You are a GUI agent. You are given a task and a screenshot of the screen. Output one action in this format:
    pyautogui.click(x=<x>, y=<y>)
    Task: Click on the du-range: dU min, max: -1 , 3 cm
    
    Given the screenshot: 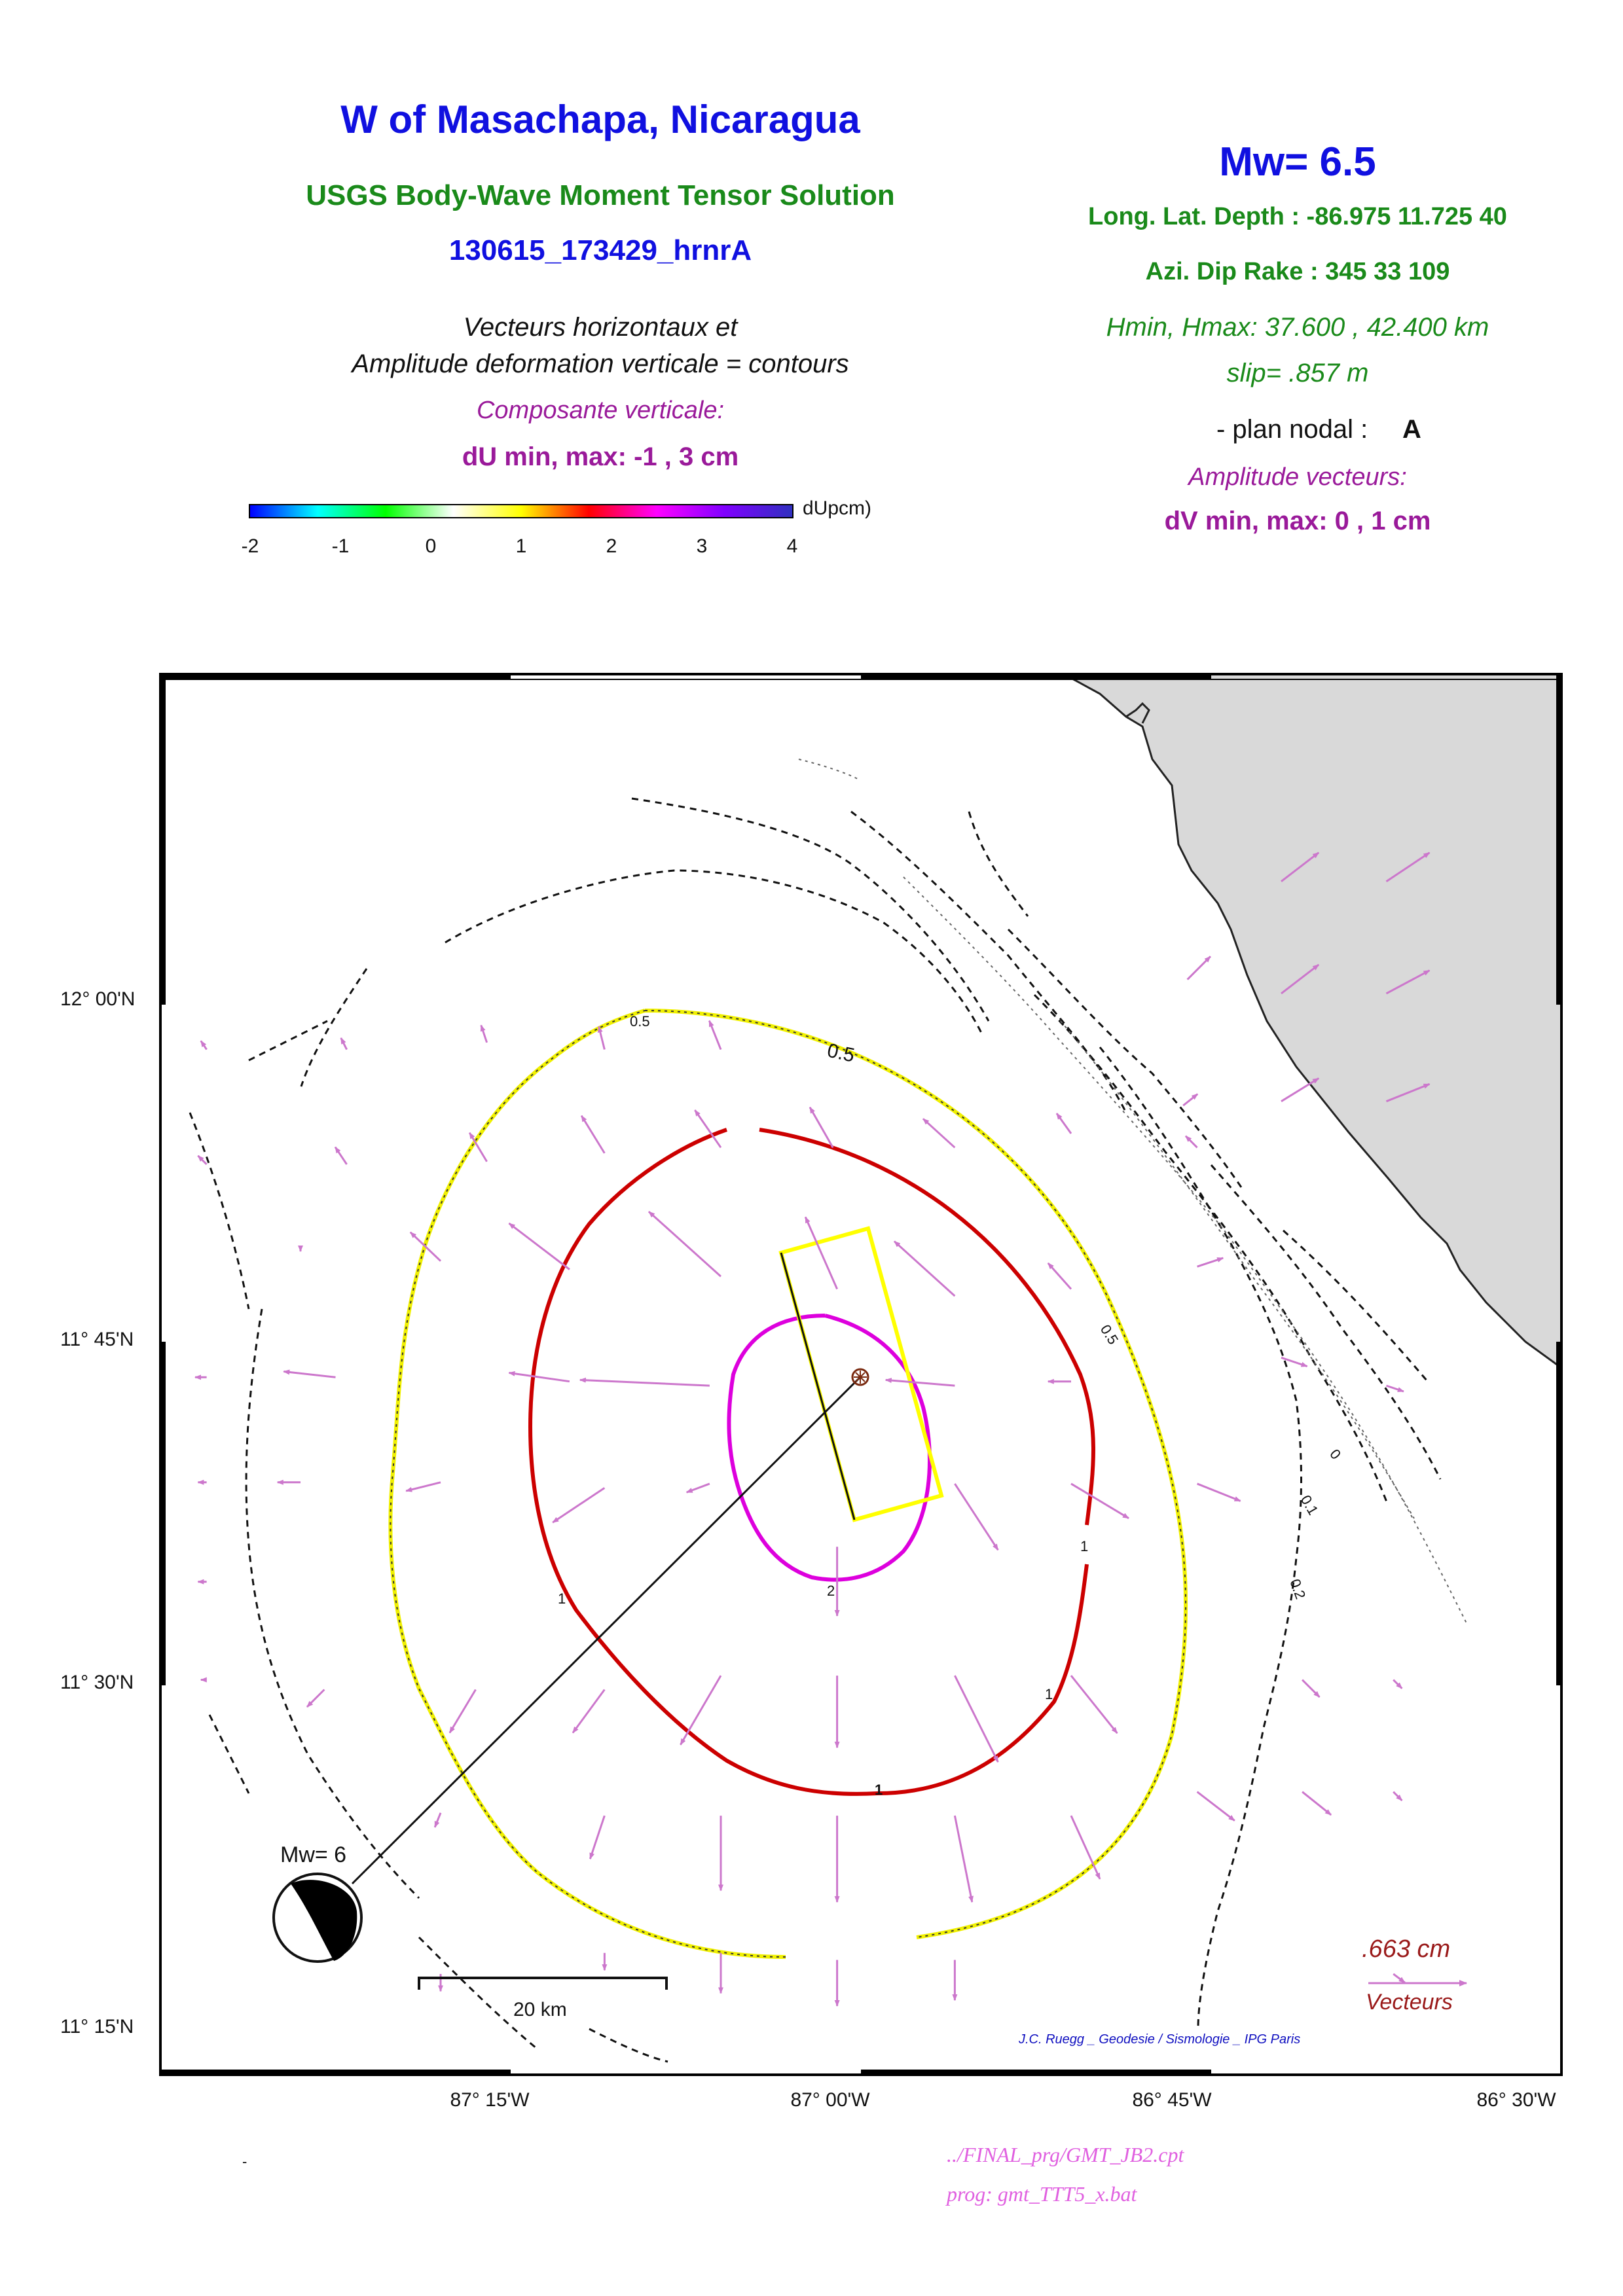 What is the action you would take?
    pyautogui.click(x=600, y=456)
    